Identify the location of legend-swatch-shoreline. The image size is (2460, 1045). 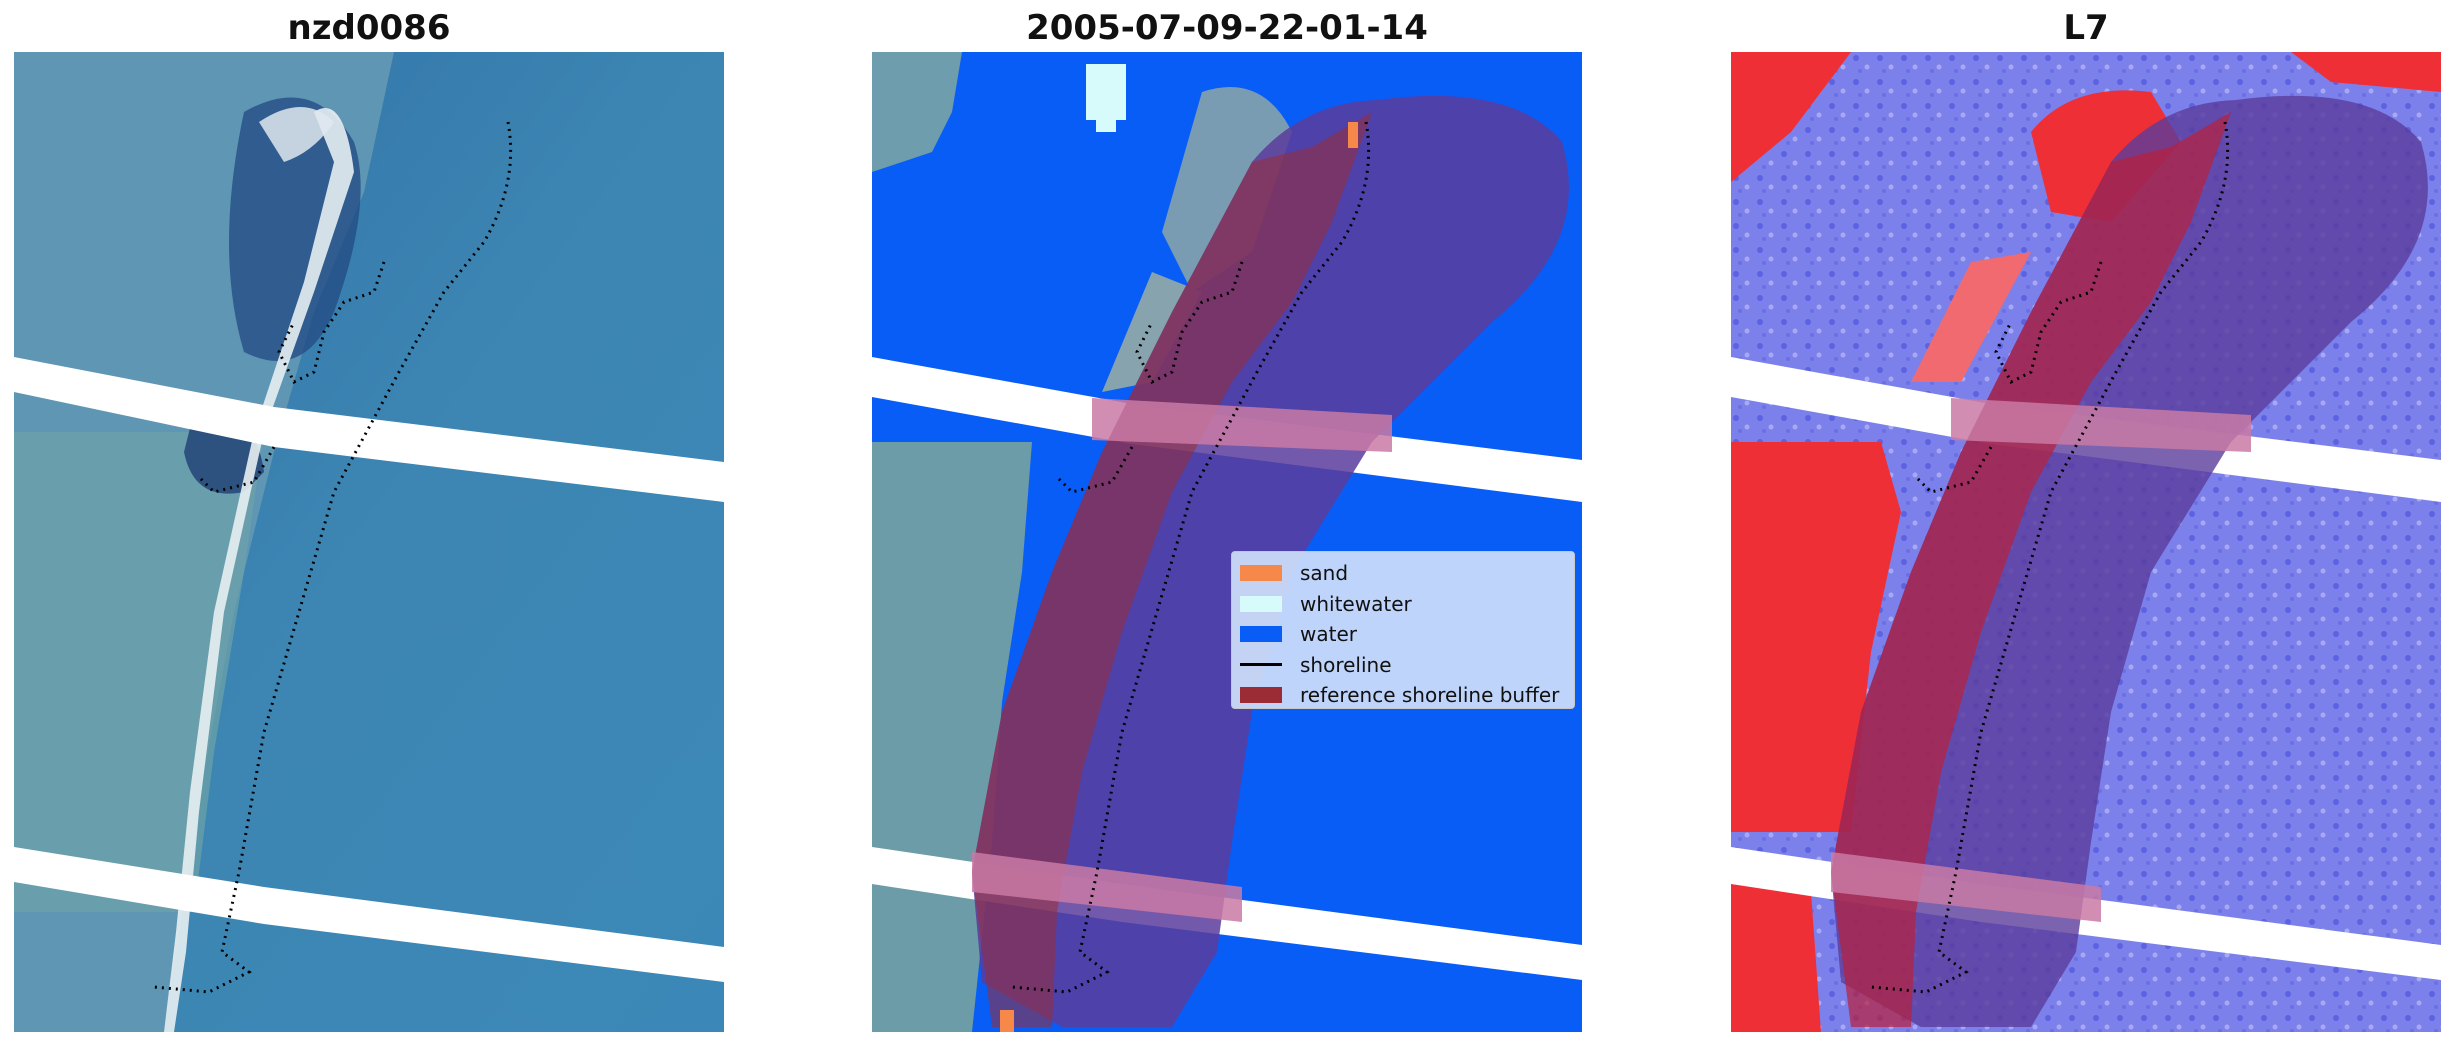
(1261, 665).